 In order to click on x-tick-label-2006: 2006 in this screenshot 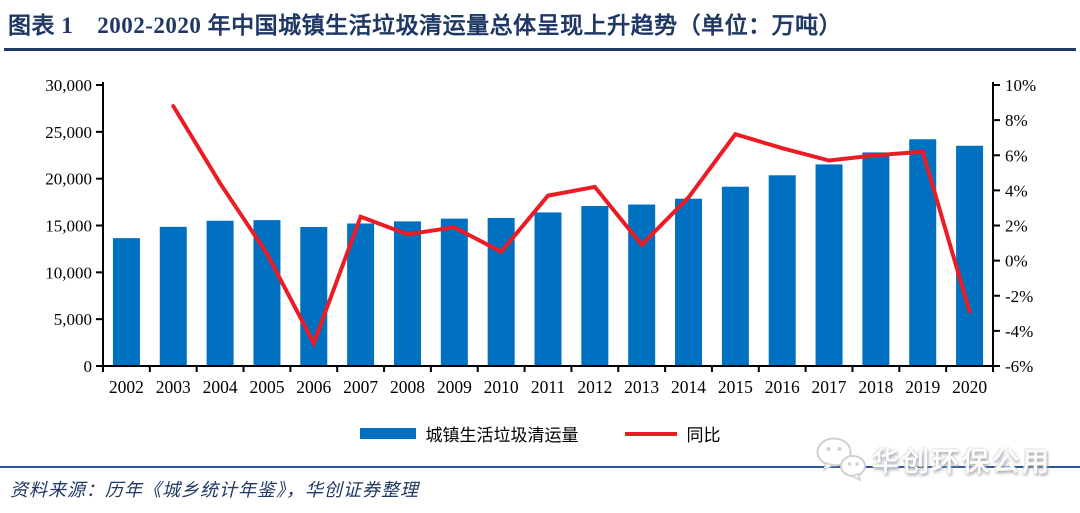, I will do `click(313, 387)`.